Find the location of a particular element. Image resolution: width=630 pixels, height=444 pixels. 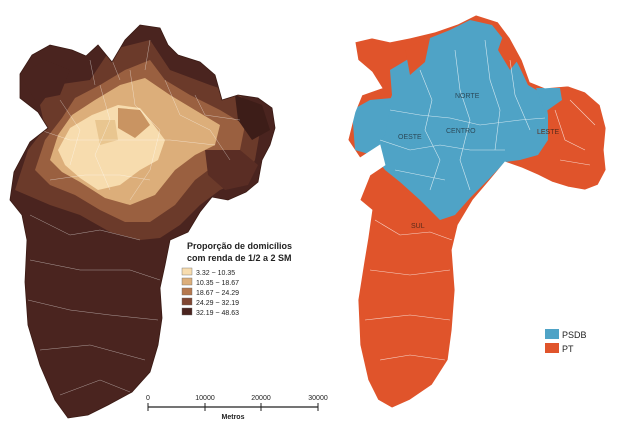

map-zone-core-west is located at coordinates (106, 132).